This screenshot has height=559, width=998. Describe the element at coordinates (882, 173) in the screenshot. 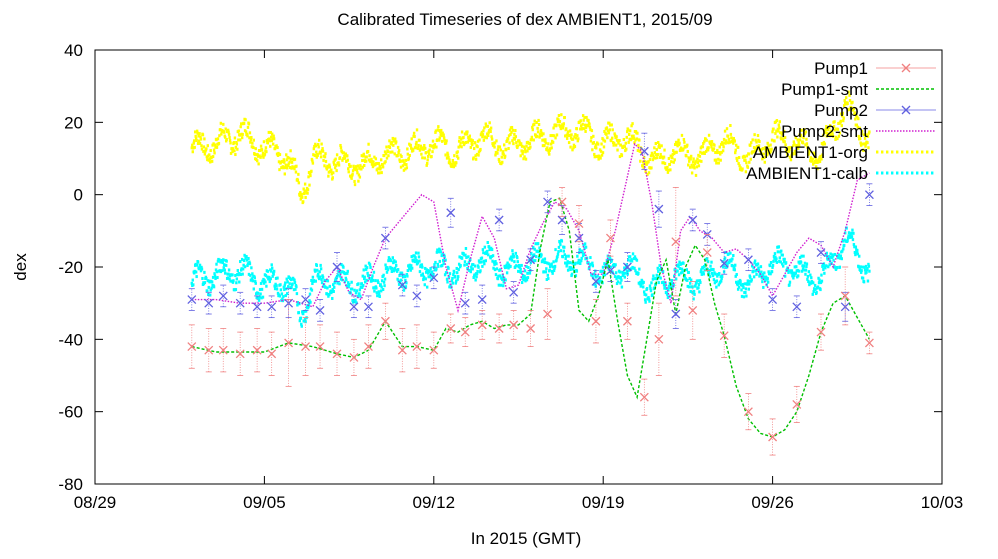

I see `legend-swatch` at that location.